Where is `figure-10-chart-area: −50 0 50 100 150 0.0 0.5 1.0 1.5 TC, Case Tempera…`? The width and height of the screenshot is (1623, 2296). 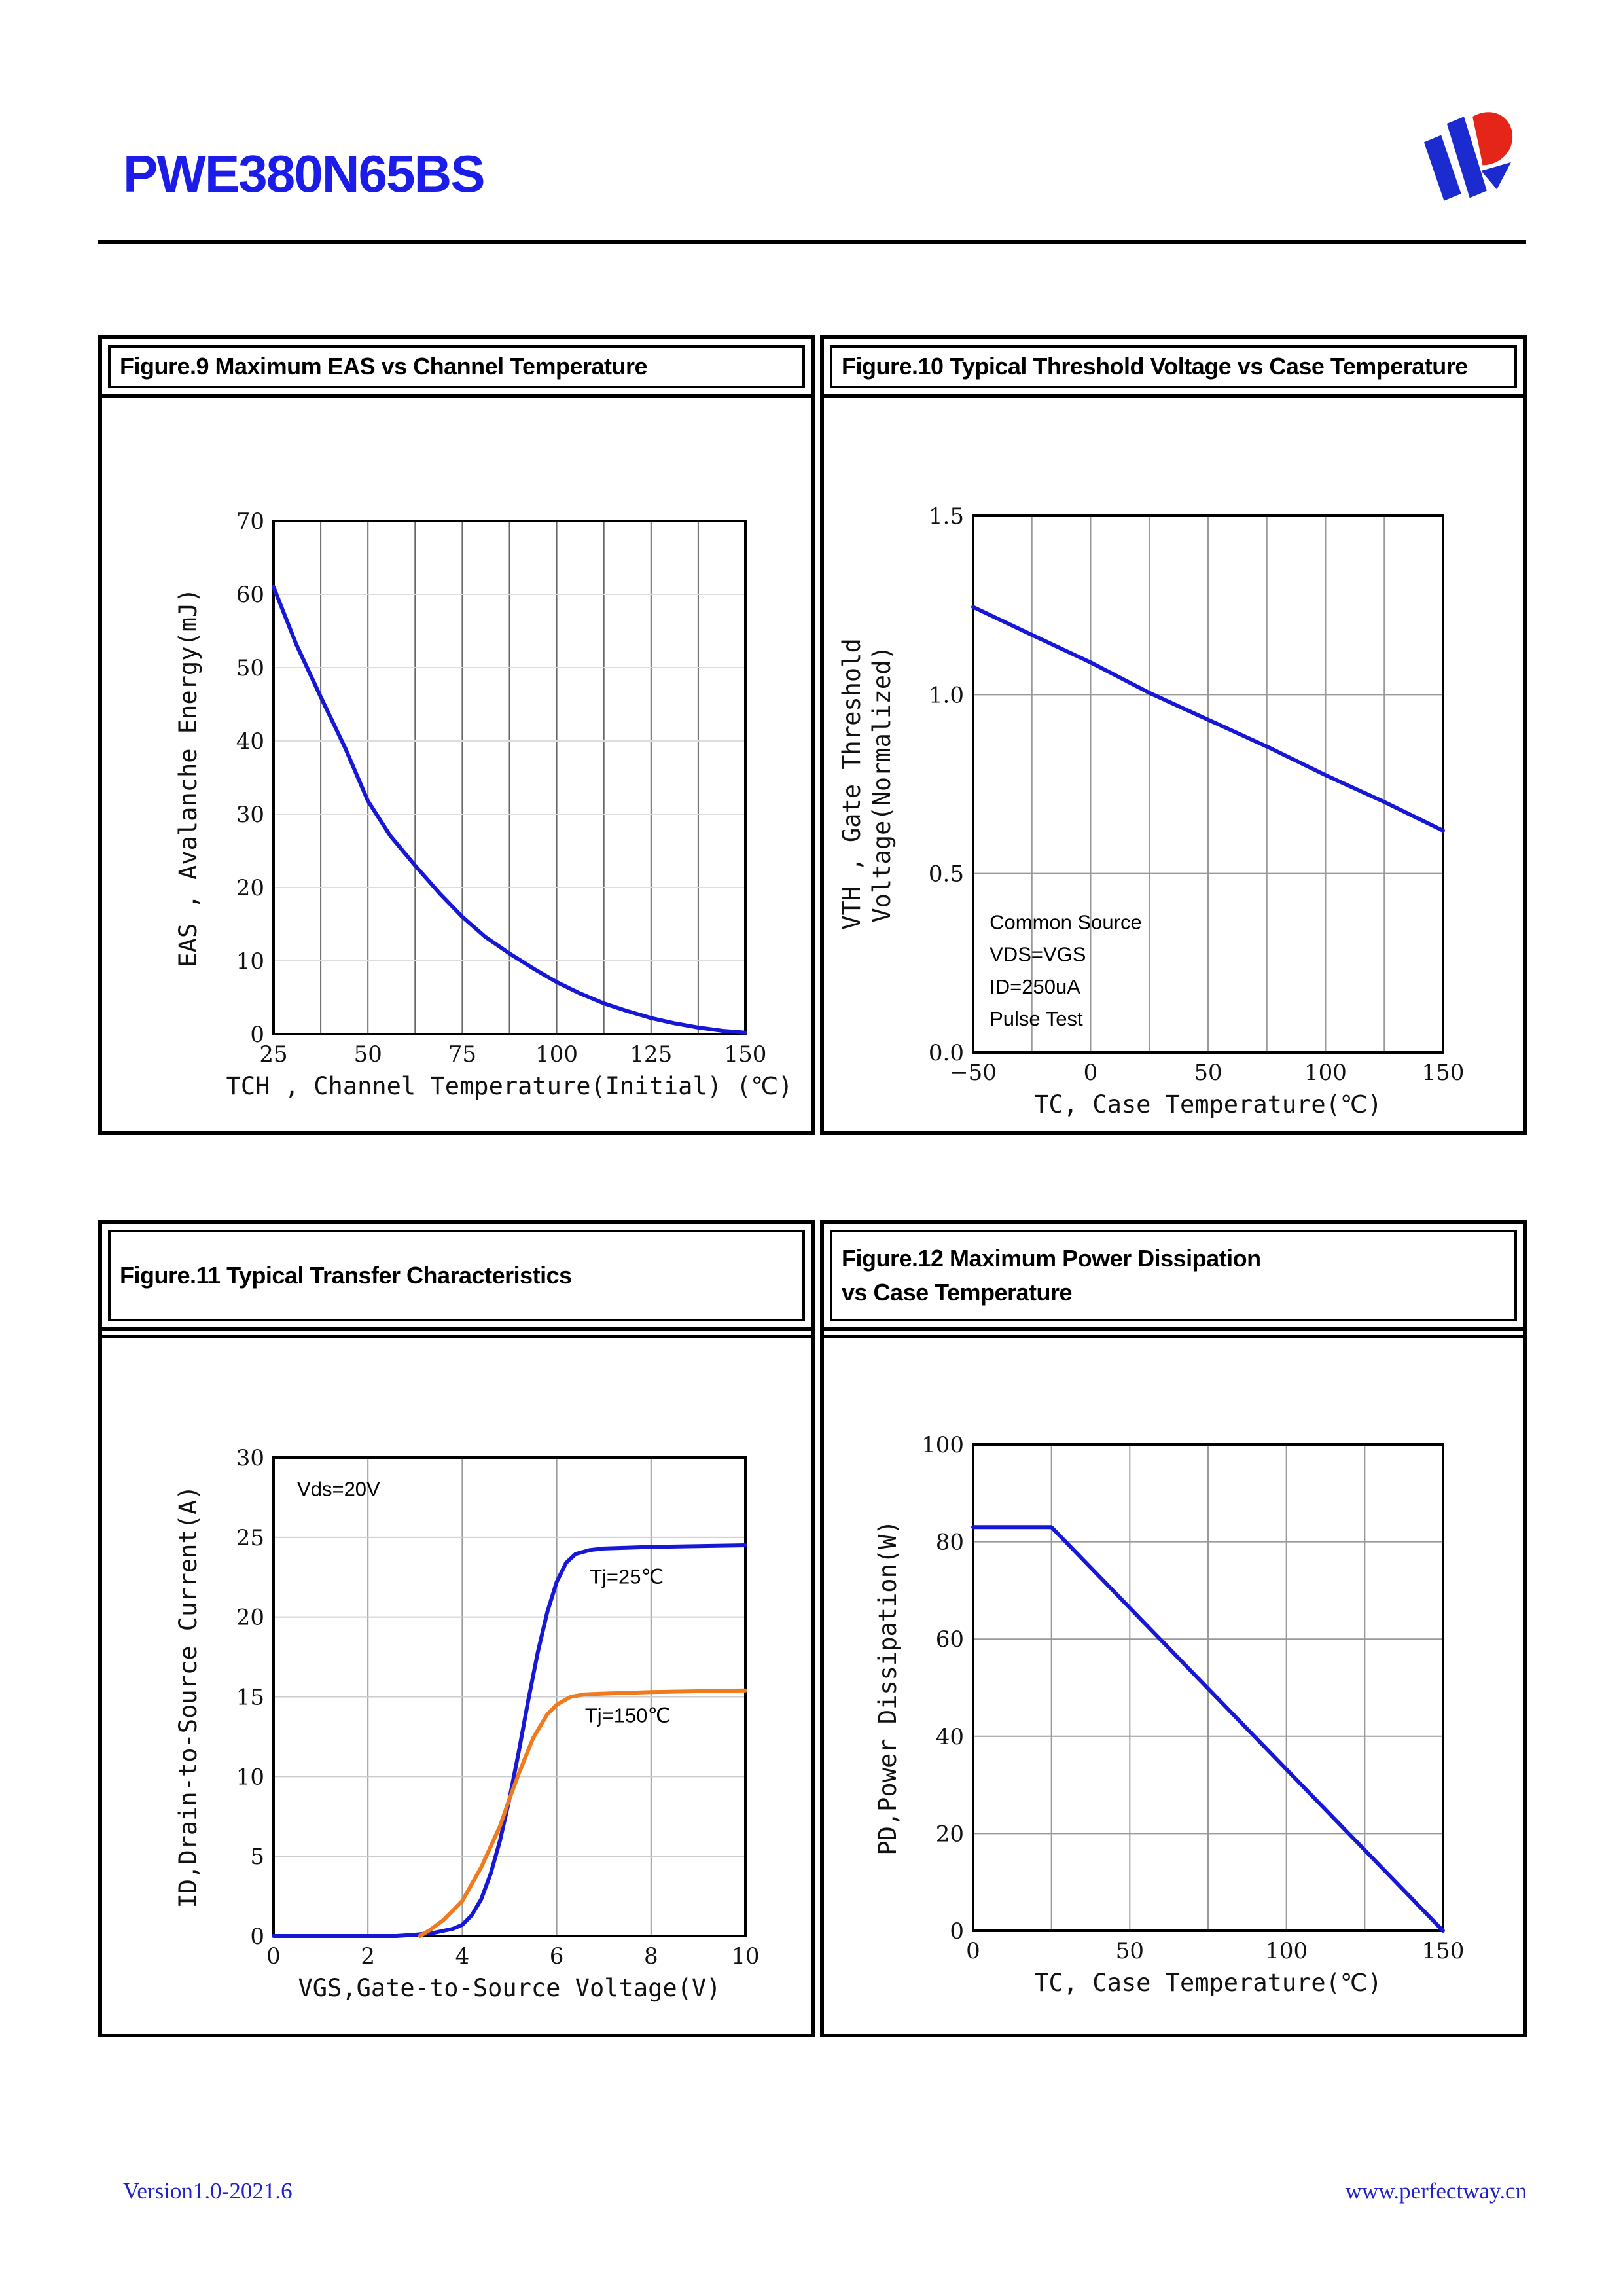 figure-10-chart-area: −50 0 50 100 150 0.0 0.5 1.0 1.5 TC, Case Tempera… is located at coordinates (1173, 764).